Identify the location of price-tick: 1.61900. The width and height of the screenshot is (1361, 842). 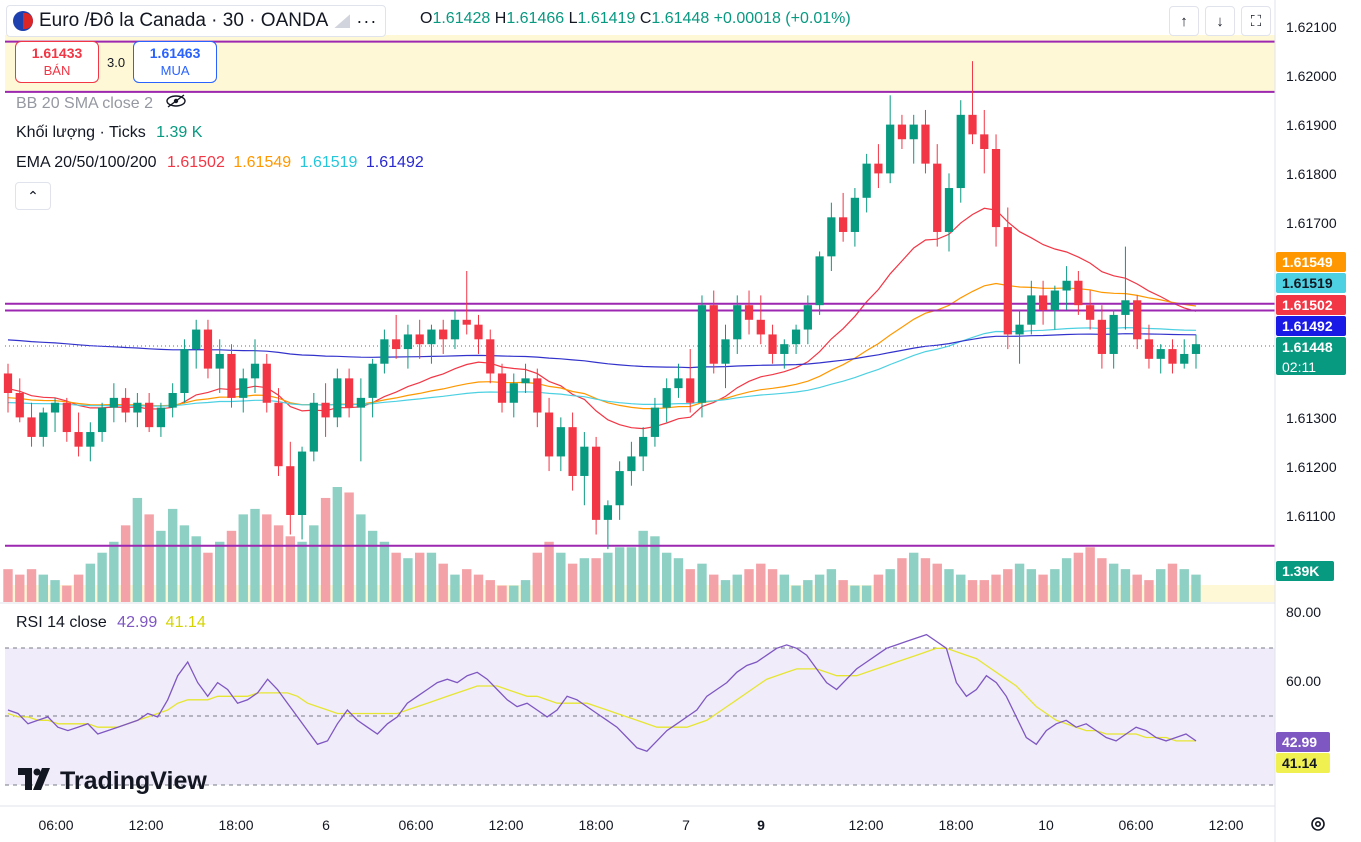
(1311, 125).